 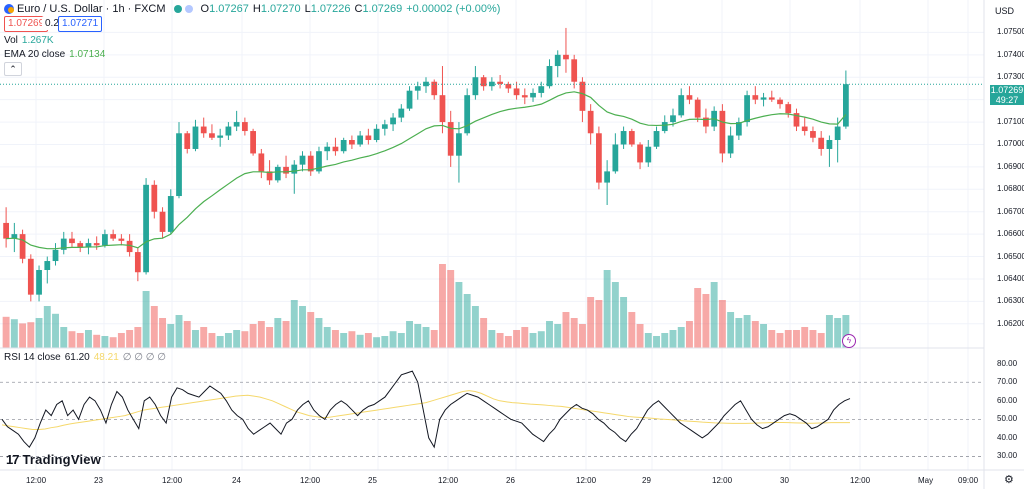 What do you see at coordinates (510, 480) in the screenshot?
I see `time-tick-label: 26` at bounding box center [510, 480].